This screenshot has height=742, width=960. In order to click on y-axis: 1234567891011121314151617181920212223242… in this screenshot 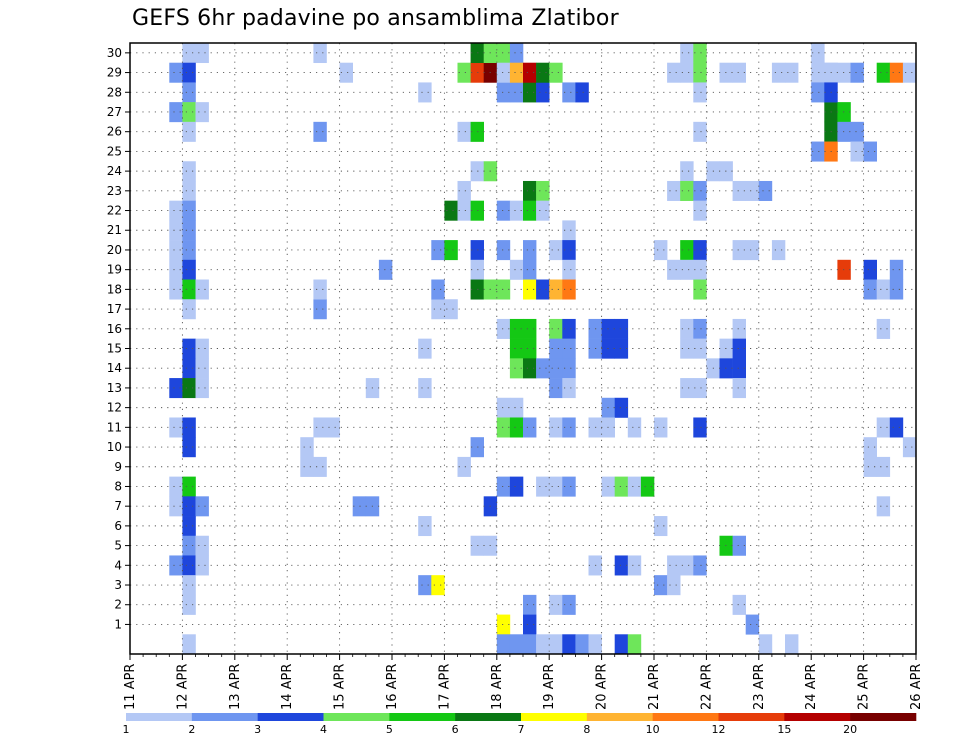, I will do `click(118, 338)`.